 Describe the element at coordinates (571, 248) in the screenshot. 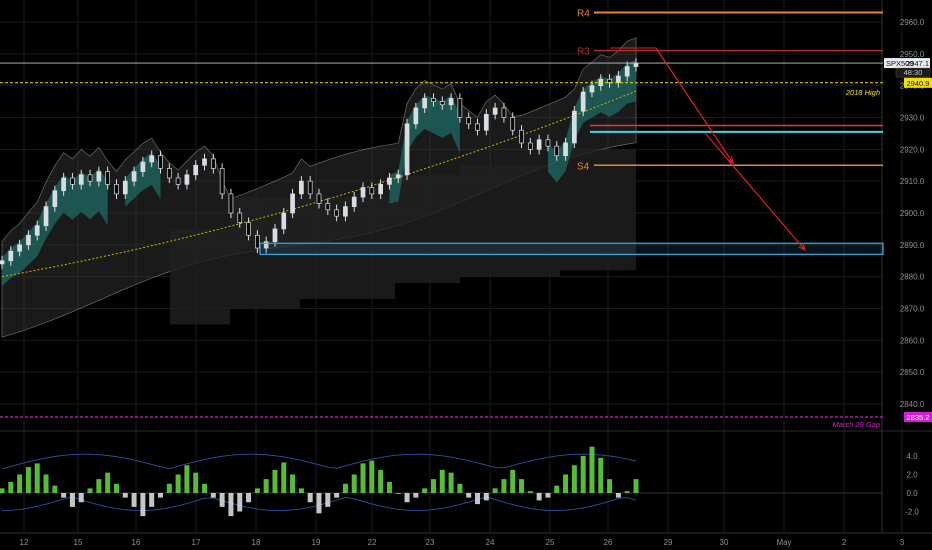

I see `target-zone-box` at that location.